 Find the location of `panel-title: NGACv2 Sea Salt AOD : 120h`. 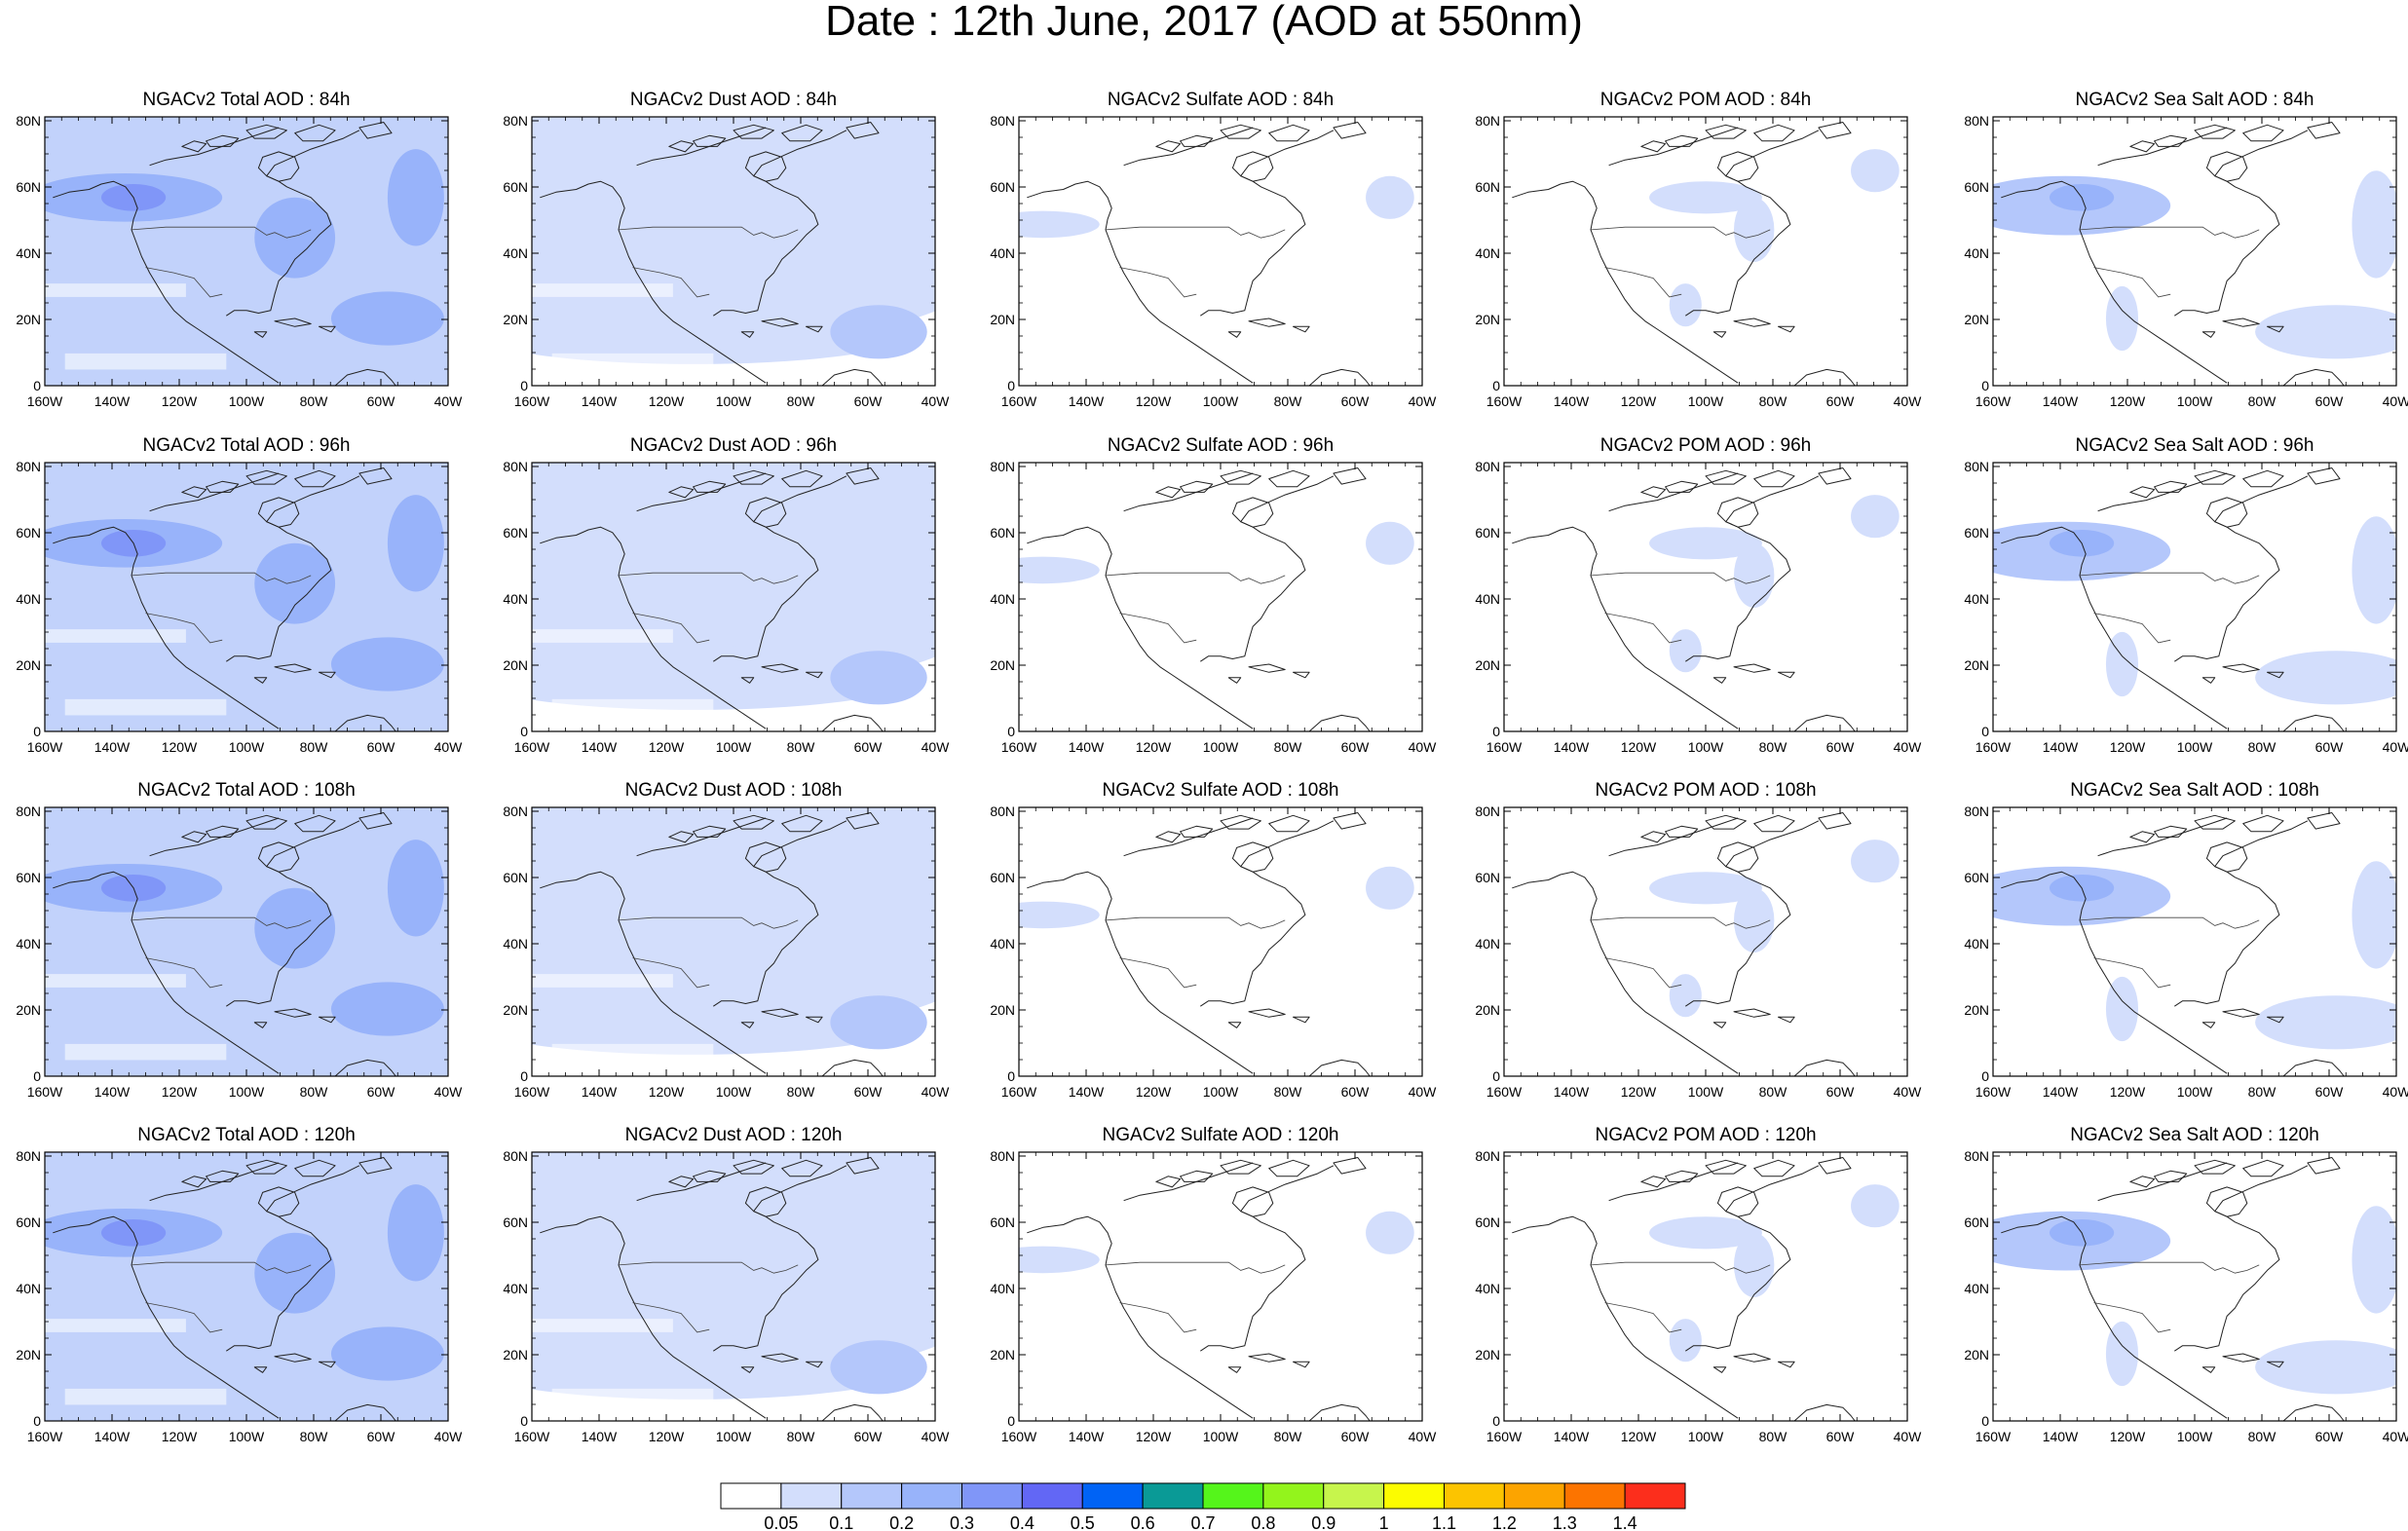

panel-title: NGACv2 Sea Salt AOD : 120h is located at coordinates (2194, 1135).